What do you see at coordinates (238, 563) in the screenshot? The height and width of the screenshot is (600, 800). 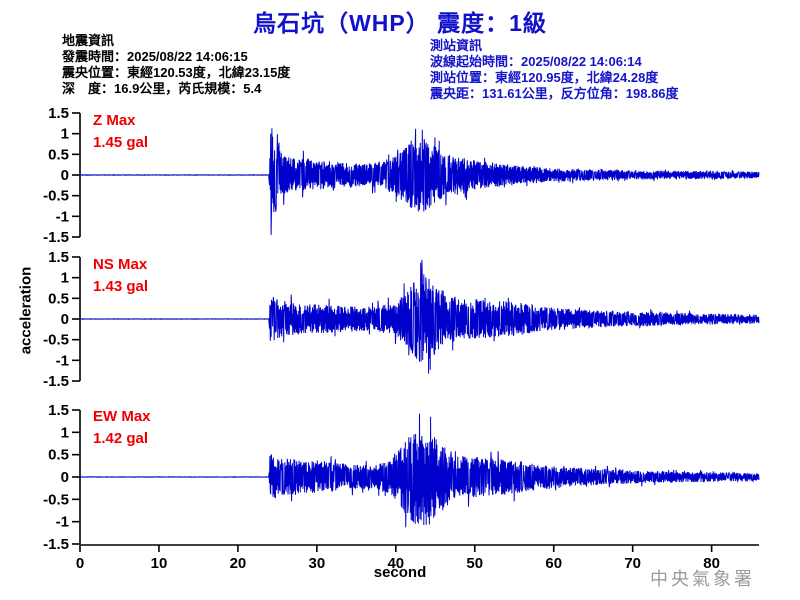 I see `x-tick-label: 20` at bounding box center [238, 563].